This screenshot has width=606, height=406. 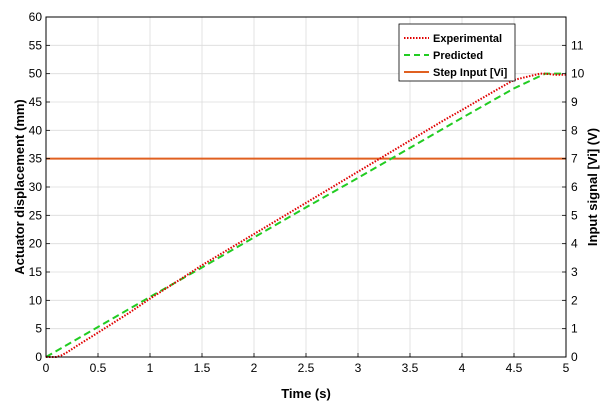 I want to click on x-axis-title: Time (s), so click(x=306, y=393).